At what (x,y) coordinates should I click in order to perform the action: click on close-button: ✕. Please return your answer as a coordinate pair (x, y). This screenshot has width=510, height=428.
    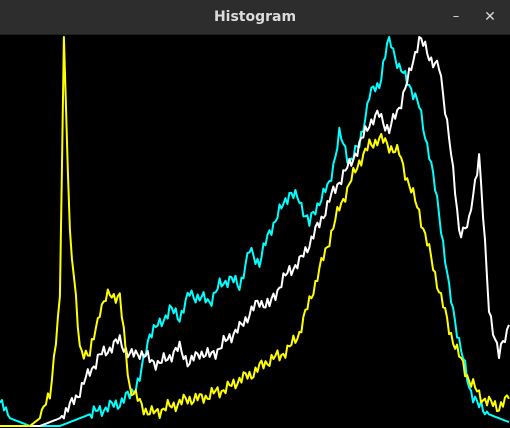
    Looking at the image, I should click on (490, 17).